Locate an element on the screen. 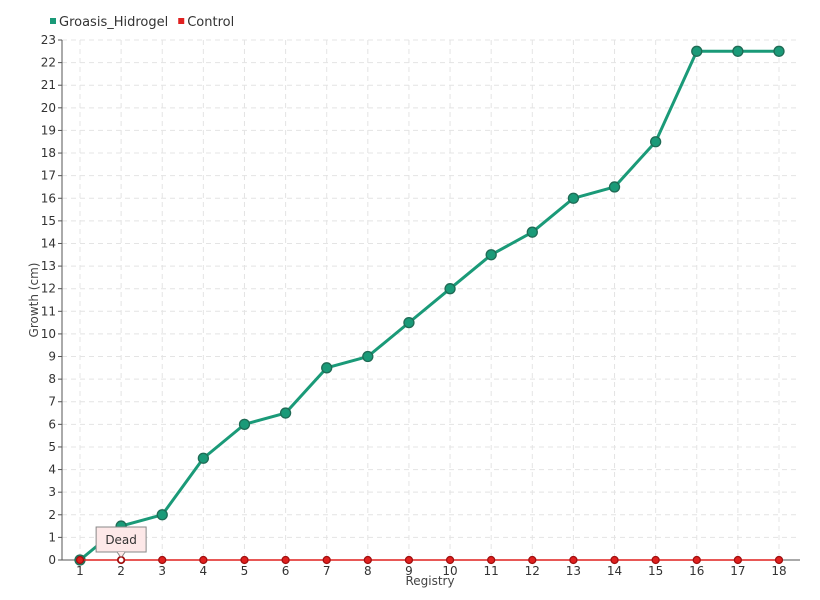 This screenshot has width=820, height=600. x-tick-label: 14 is located at coordinates (614, 571).